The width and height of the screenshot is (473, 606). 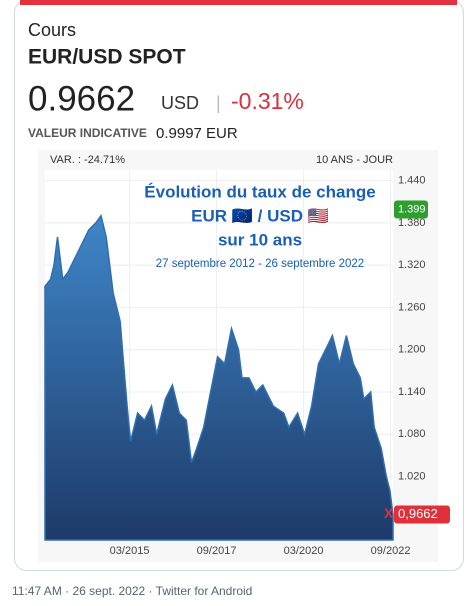 What do you see at coordinates (412, 392) in the screenshot?
I see `y-tick-label: 1.140` at bounding box center [412, 392].